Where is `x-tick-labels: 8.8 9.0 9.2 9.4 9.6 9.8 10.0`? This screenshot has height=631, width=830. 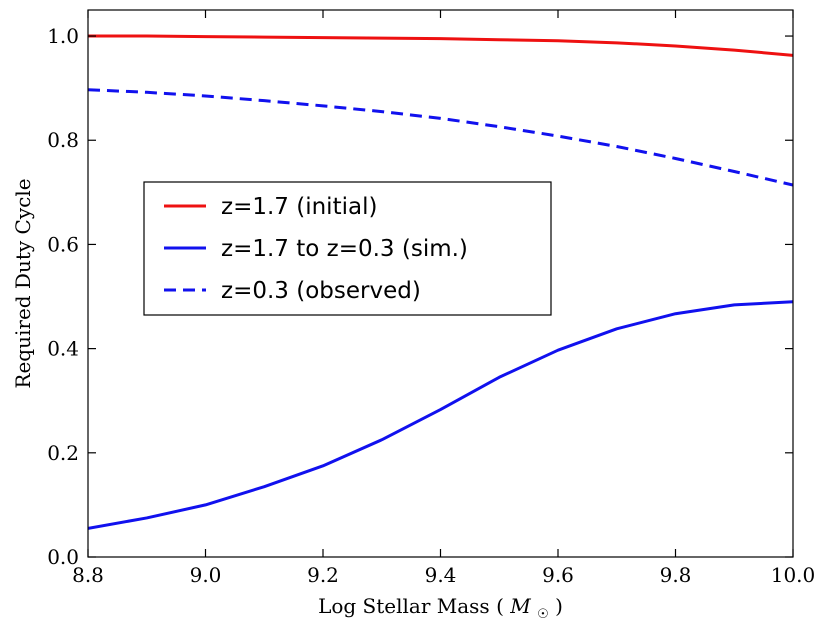 x-tick-labels: 8.8 9.0 9.2 9.4 9.6 9.8 10.0 is located at coordinates (443, 575).